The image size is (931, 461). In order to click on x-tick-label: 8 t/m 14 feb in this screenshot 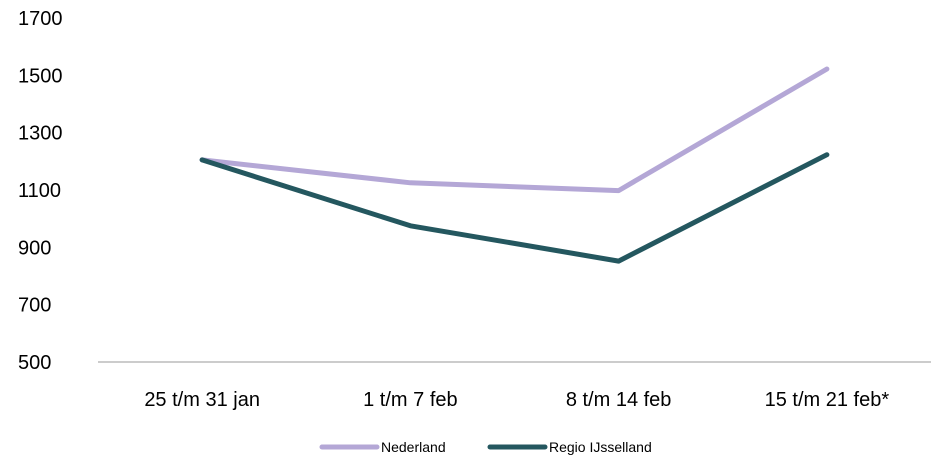, I will do `click(619, 400)`.